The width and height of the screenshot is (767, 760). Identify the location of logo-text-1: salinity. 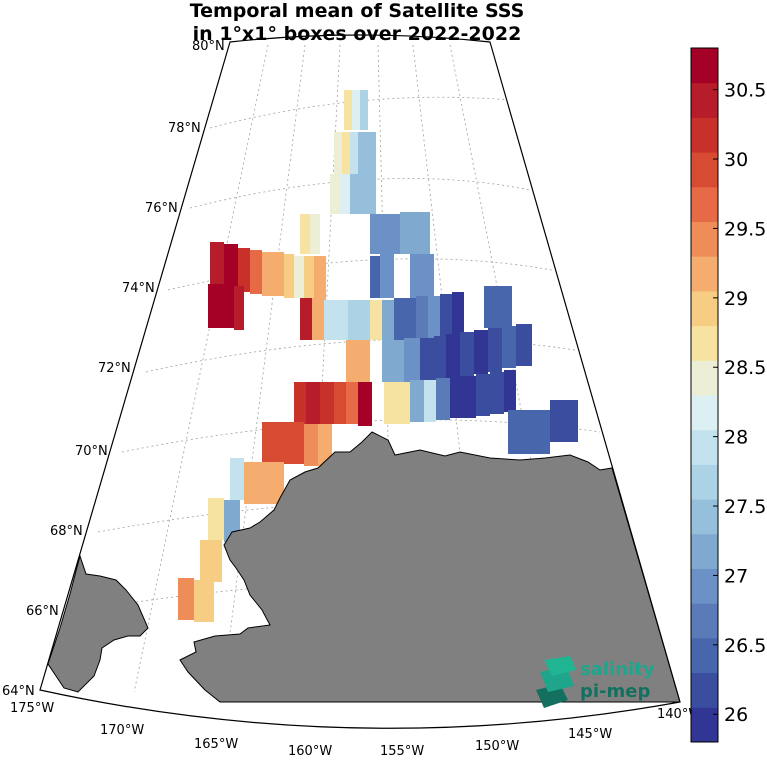
(617, 669).